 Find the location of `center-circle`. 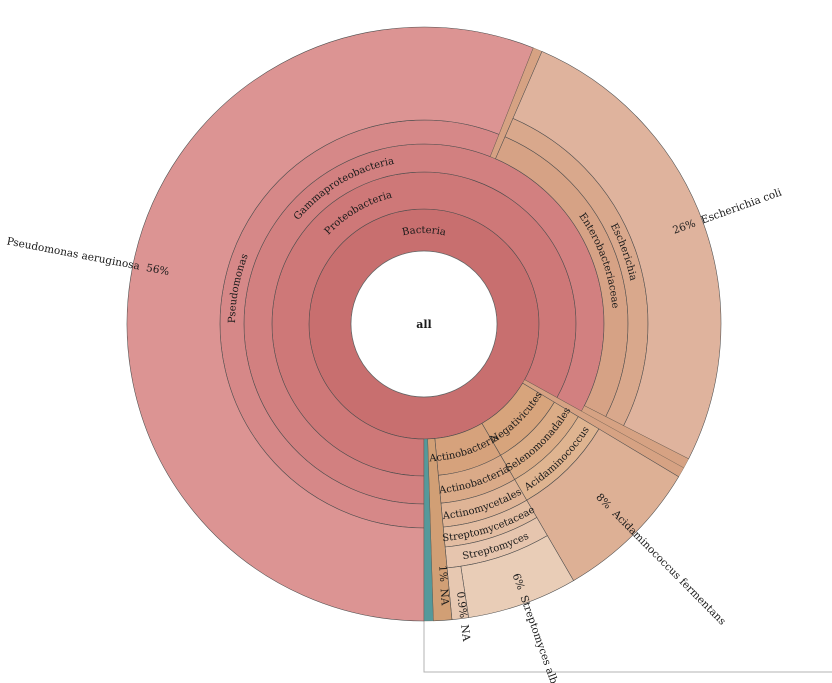

center-circle is located at coordinates (424, 324).